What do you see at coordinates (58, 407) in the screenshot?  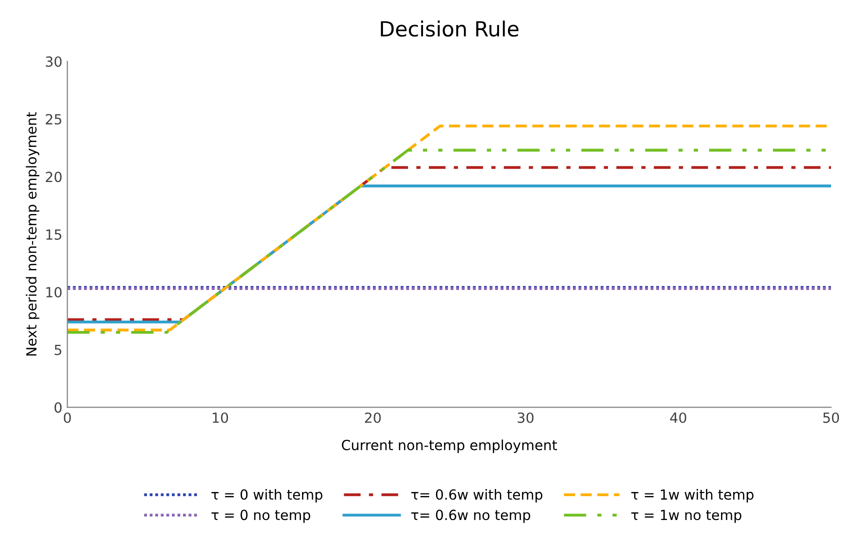 I see `y-tick-label: 0` at bounding box center [58, 407].